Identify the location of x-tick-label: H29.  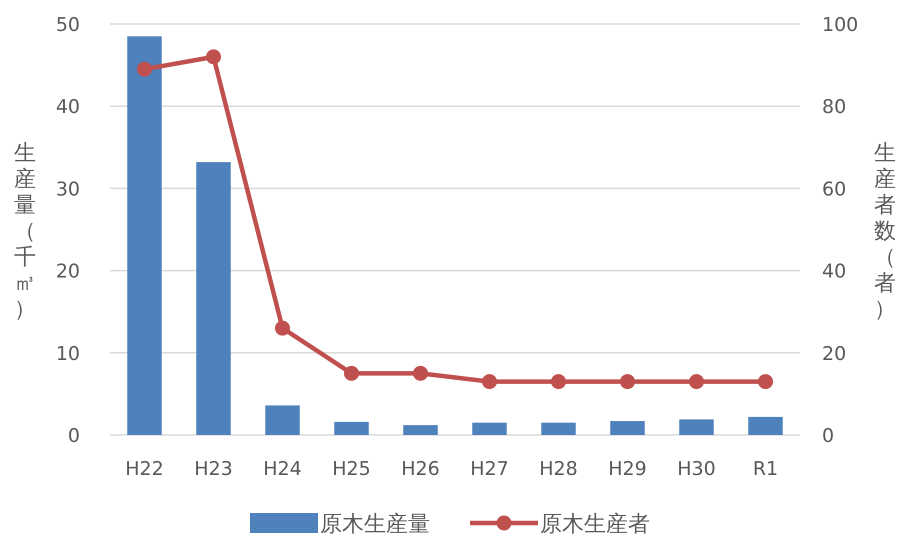
(627, 469).